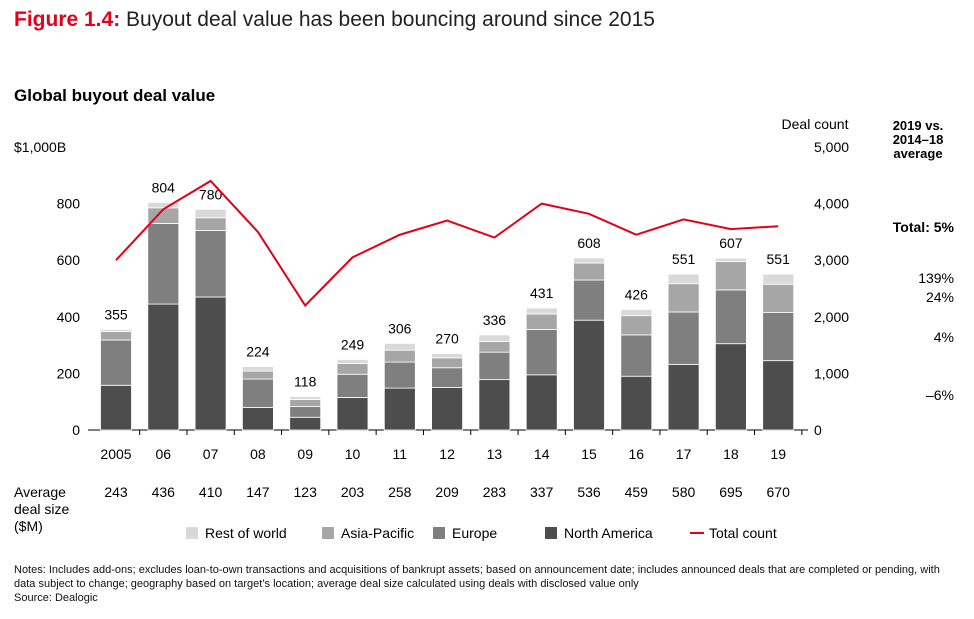 The width and height of the screenshot is (974, 619). I want to click on avg-deal-size-value: 203, so click(353, 492).